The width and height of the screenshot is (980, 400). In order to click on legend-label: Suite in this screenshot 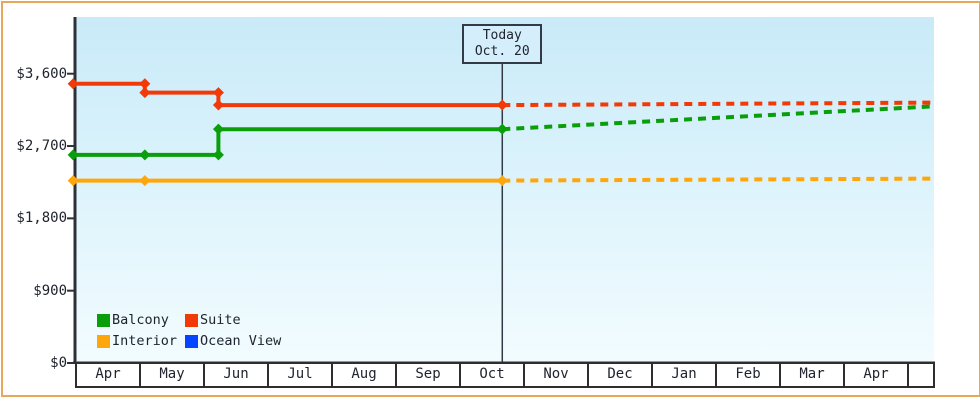, I will do `click(220, 320)`.